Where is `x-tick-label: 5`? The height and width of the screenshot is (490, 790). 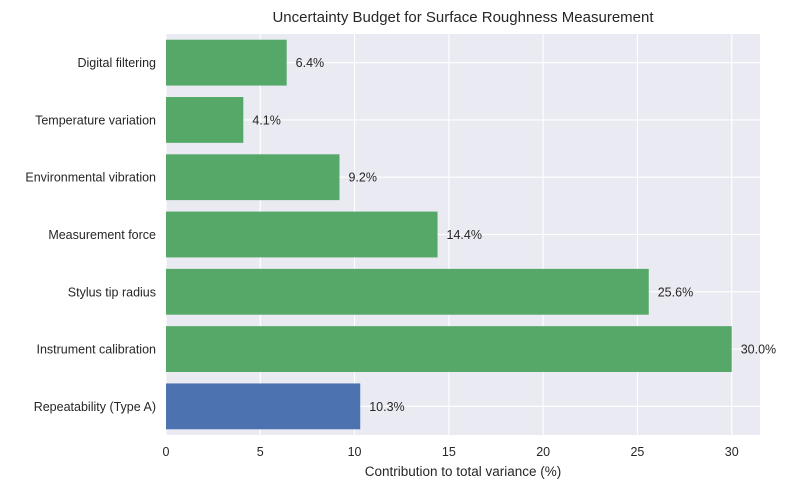
x-tick-label: 5 is located at coordinates (260, 452).